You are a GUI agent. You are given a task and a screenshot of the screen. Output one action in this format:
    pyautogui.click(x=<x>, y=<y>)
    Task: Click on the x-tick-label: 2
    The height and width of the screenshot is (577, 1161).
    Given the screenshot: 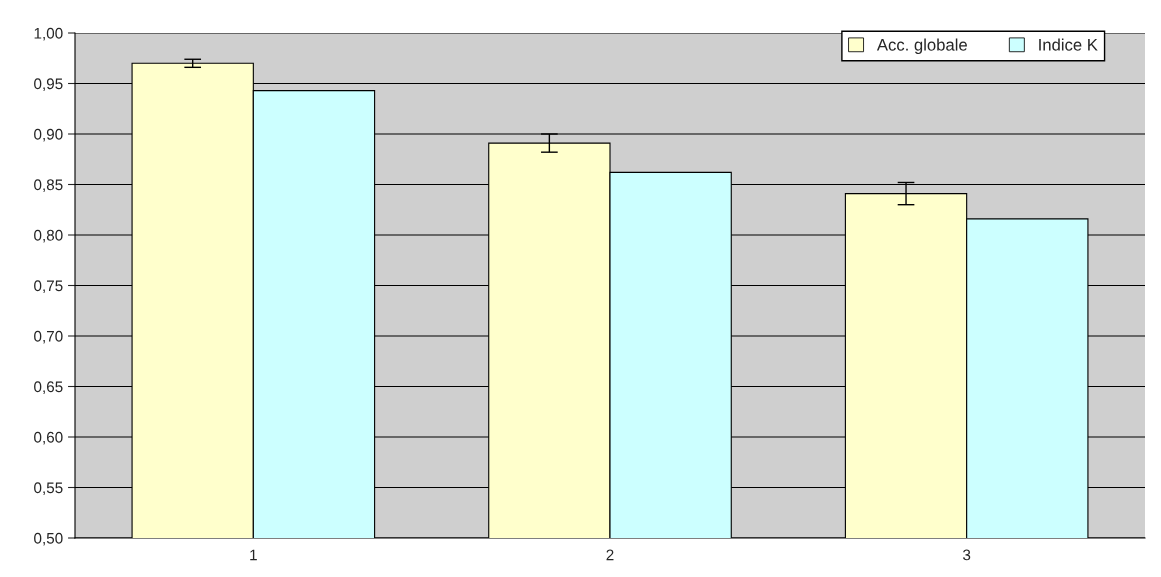 What is the action you would take?
    pyautogui.click(x=610, y=555)
    